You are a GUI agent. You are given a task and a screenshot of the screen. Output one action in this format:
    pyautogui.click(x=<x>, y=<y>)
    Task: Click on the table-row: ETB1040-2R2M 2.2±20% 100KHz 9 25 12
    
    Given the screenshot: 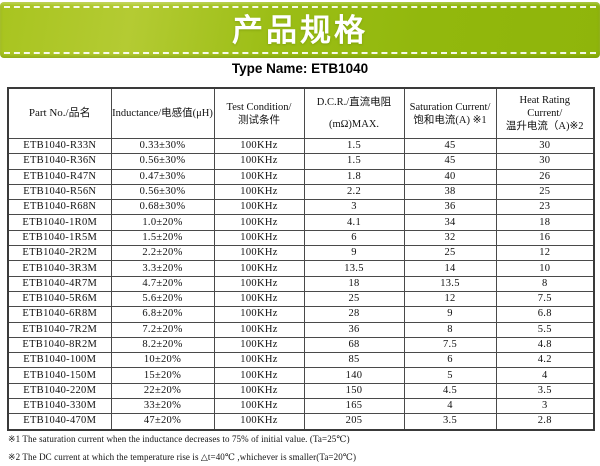 What is the action you would take?
    pyautogui.click(x=301, y=253)
    